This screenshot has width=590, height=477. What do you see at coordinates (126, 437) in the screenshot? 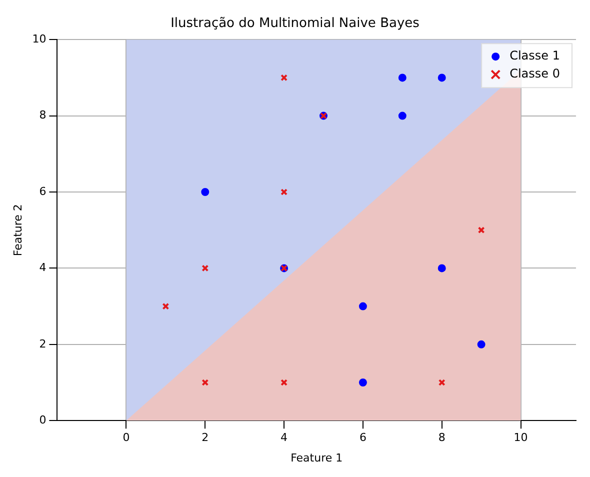
I see `x-tick-label: 0` at bounding box center [126, 437].